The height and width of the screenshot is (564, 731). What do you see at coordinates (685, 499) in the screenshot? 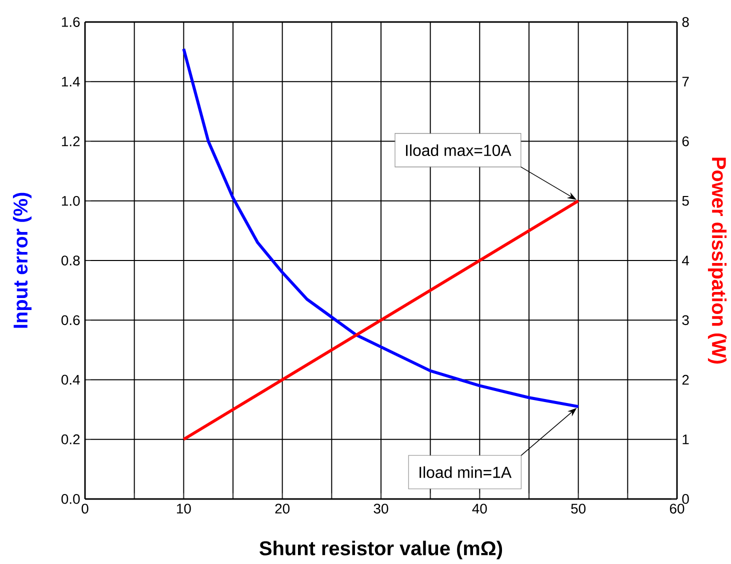
I see `y2-tick-label: 0` at bounding box center [685, 499].